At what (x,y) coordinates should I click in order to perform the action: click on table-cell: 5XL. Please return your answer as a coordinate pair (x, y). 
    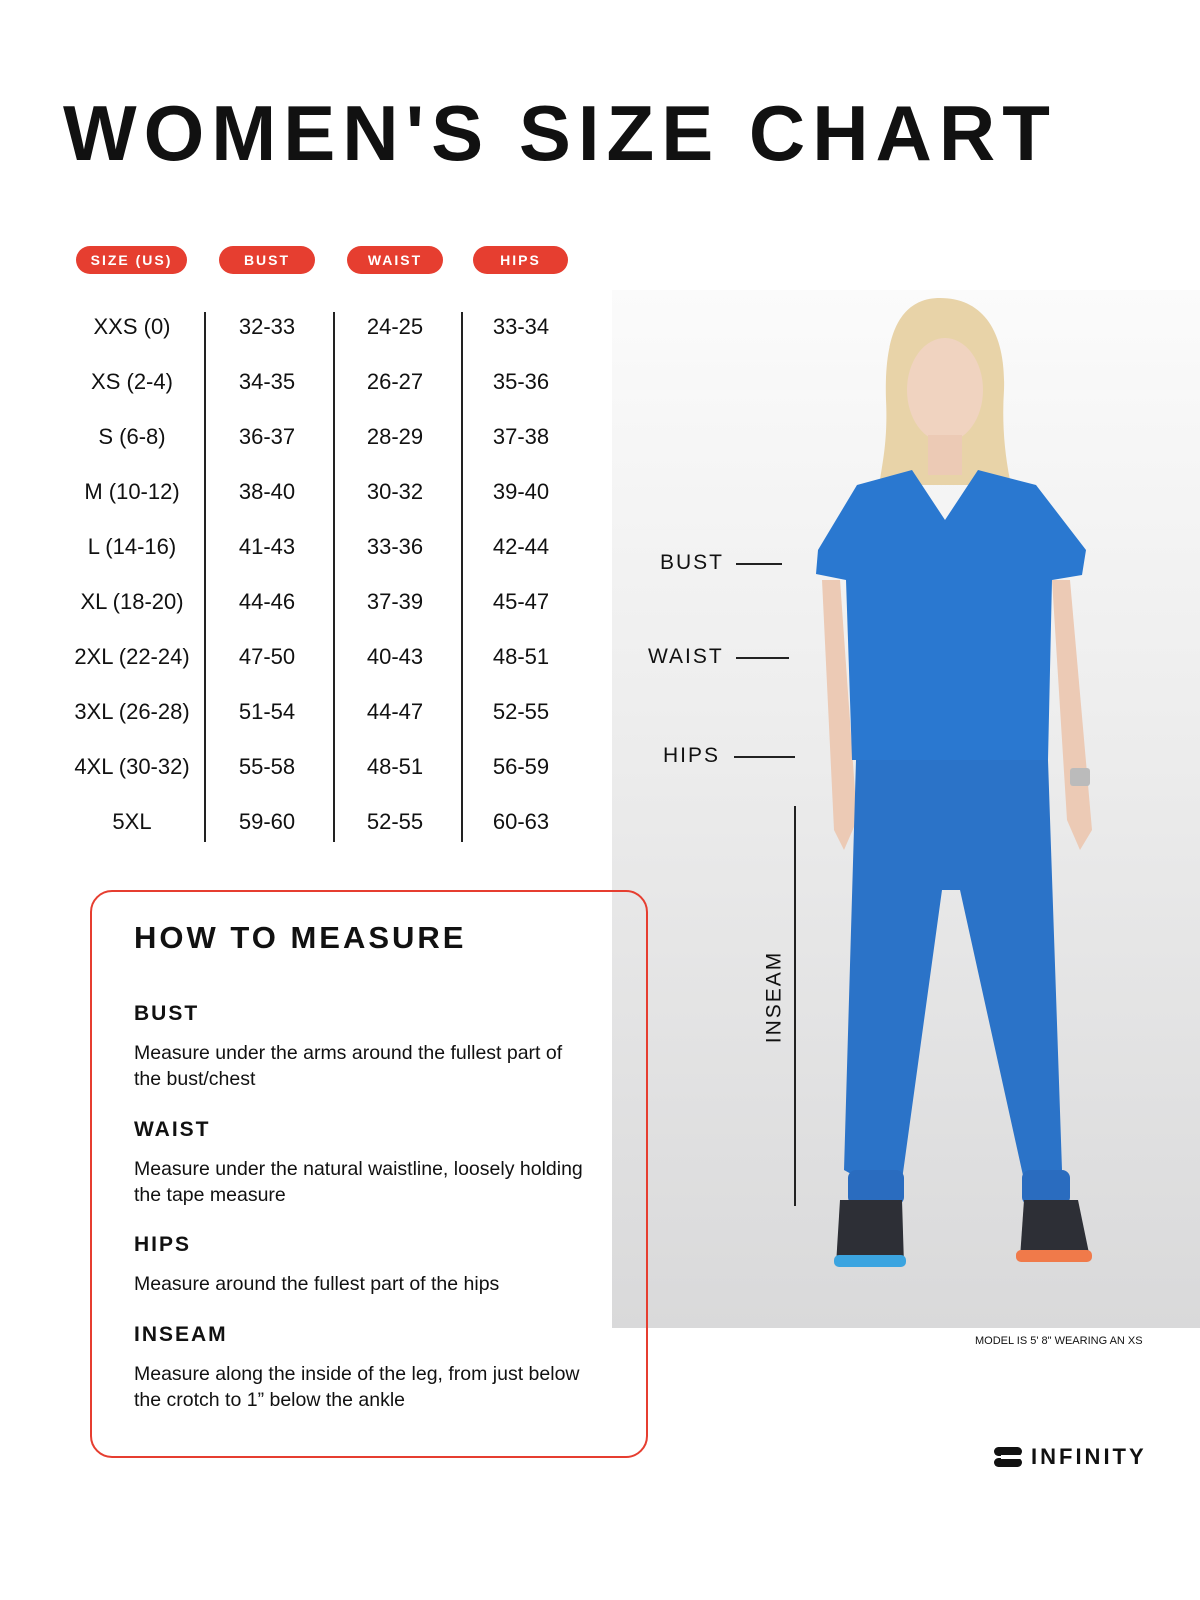
    Looking at the image, I should click on (132, 821).